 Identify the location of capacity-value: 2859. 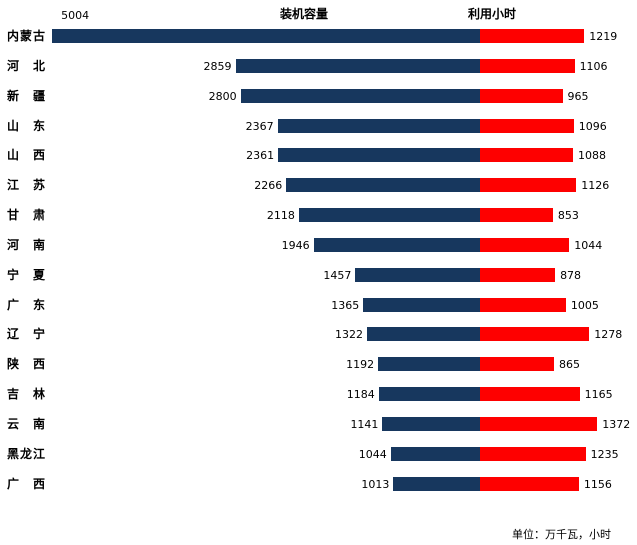
(217, 66).